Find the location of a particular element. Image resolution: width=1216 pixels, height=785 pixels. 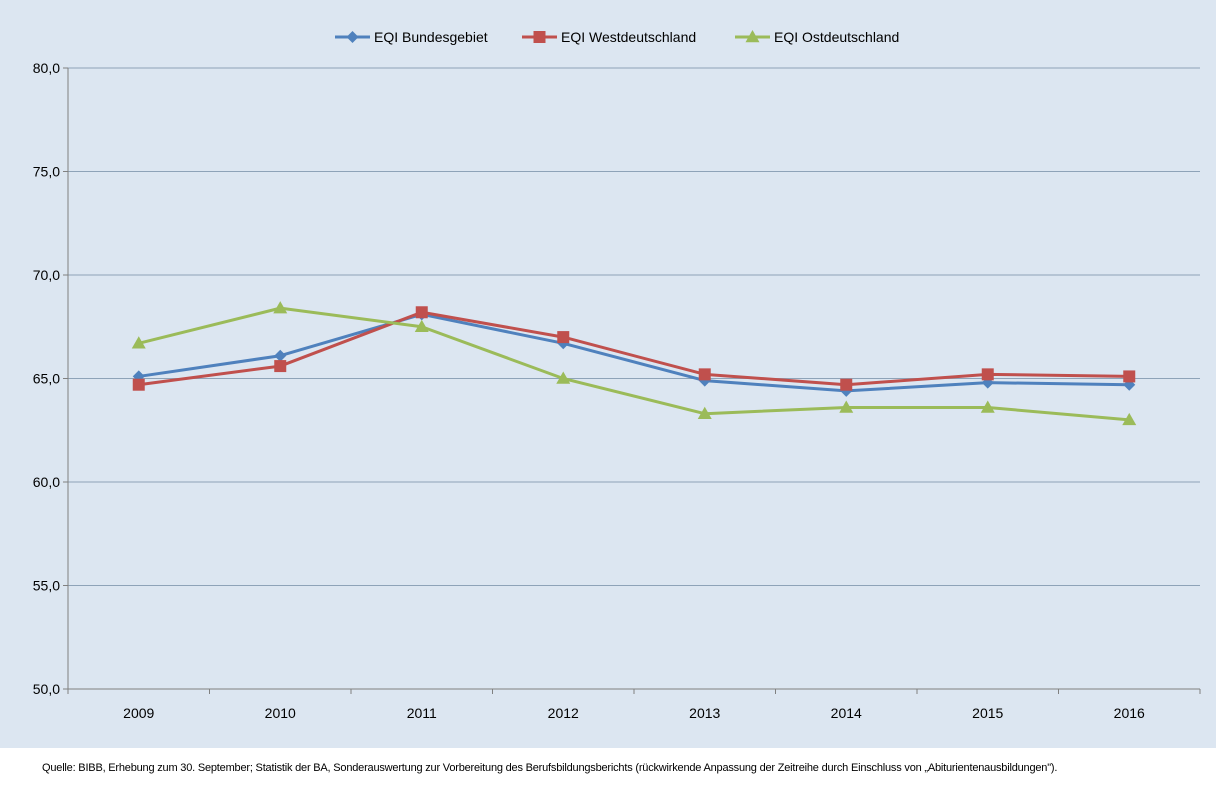

legend-label-eqi-westdeutschland: EQI Westdeutschland is located at coordinates (628, 37).